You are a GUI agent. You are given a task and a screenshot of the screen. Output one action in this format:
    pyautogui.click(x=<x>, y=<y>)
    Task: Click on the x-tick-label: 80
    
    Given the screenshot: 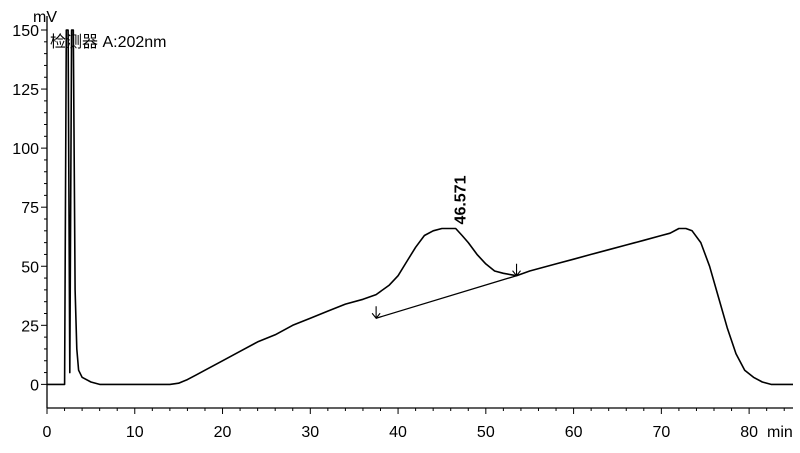 What is the action you would take?
    pyautogui.click(x=749, y=432)
    